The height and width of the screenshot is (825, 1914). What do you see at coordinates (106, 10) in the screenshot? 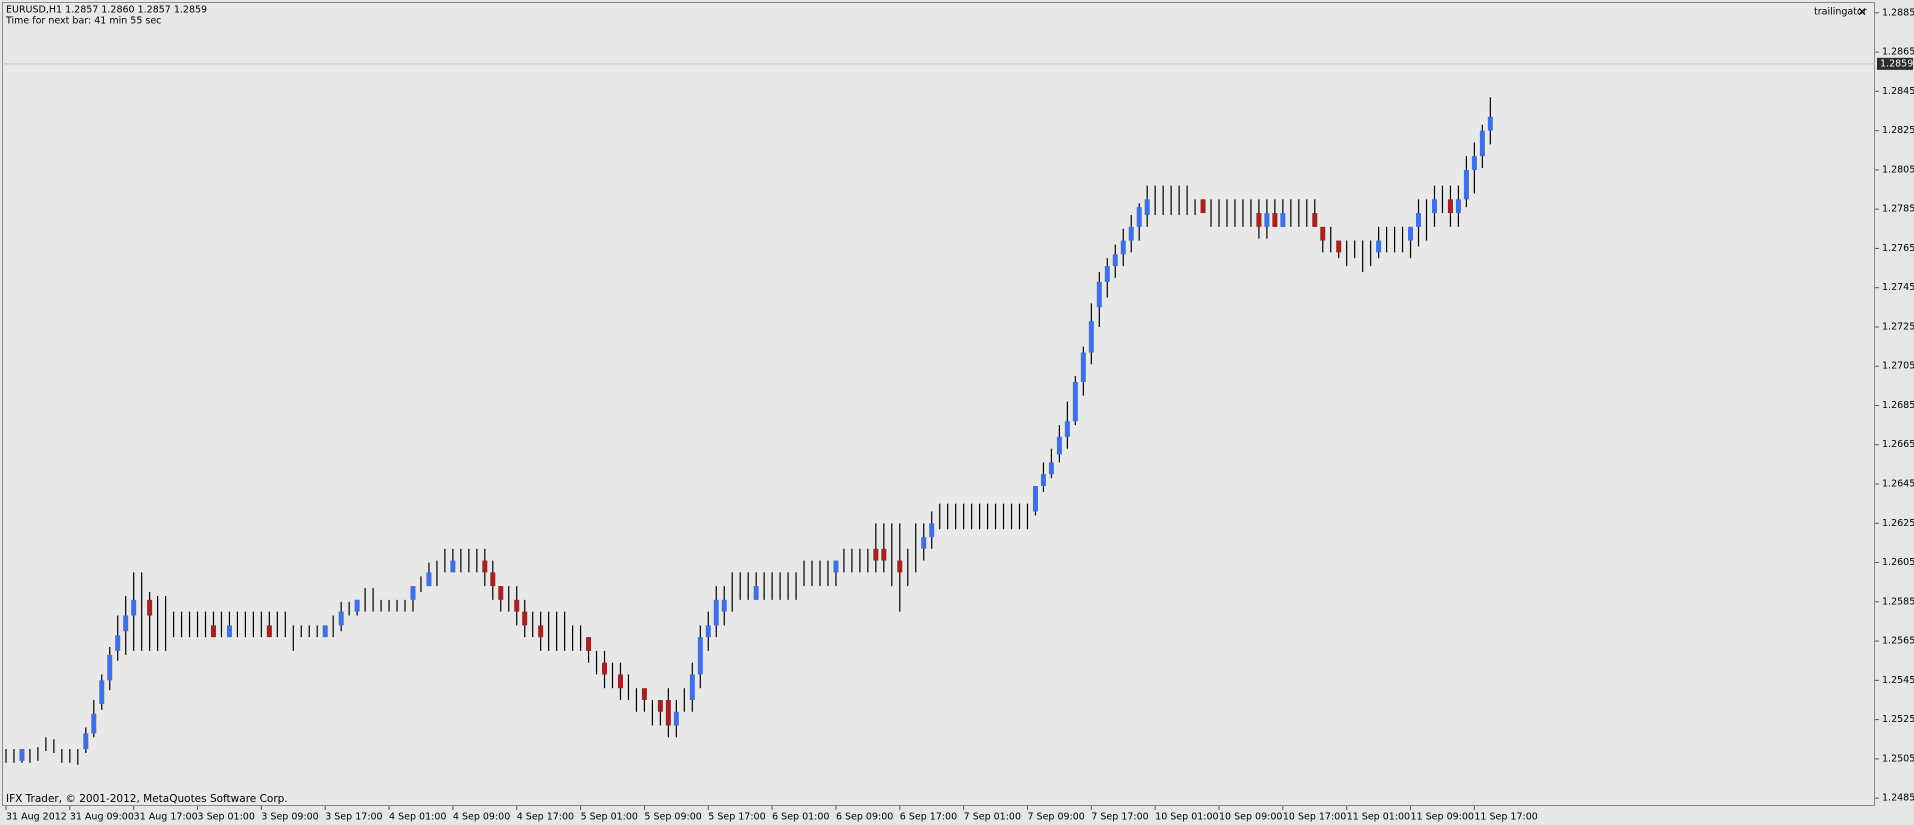
I see `symbol-quote: EURUSD,H1 1.2857 1.2860 1.2857 1.2859` at bounding box center [106, 10].